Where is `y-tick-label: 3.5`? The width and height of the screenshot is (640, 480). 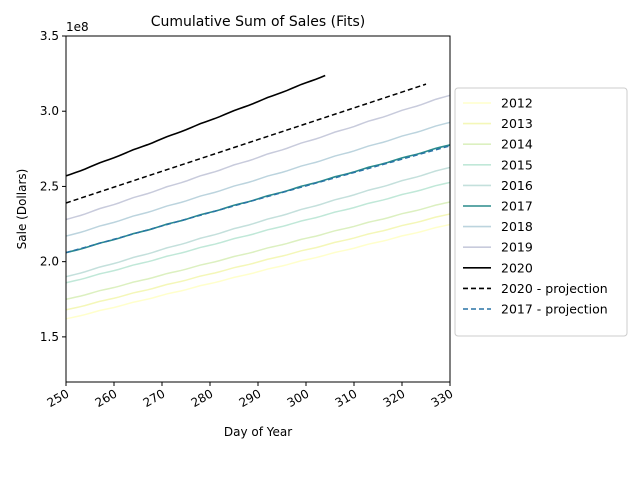
y-tick-label: 3.5 is located at coordinates (49, 36).